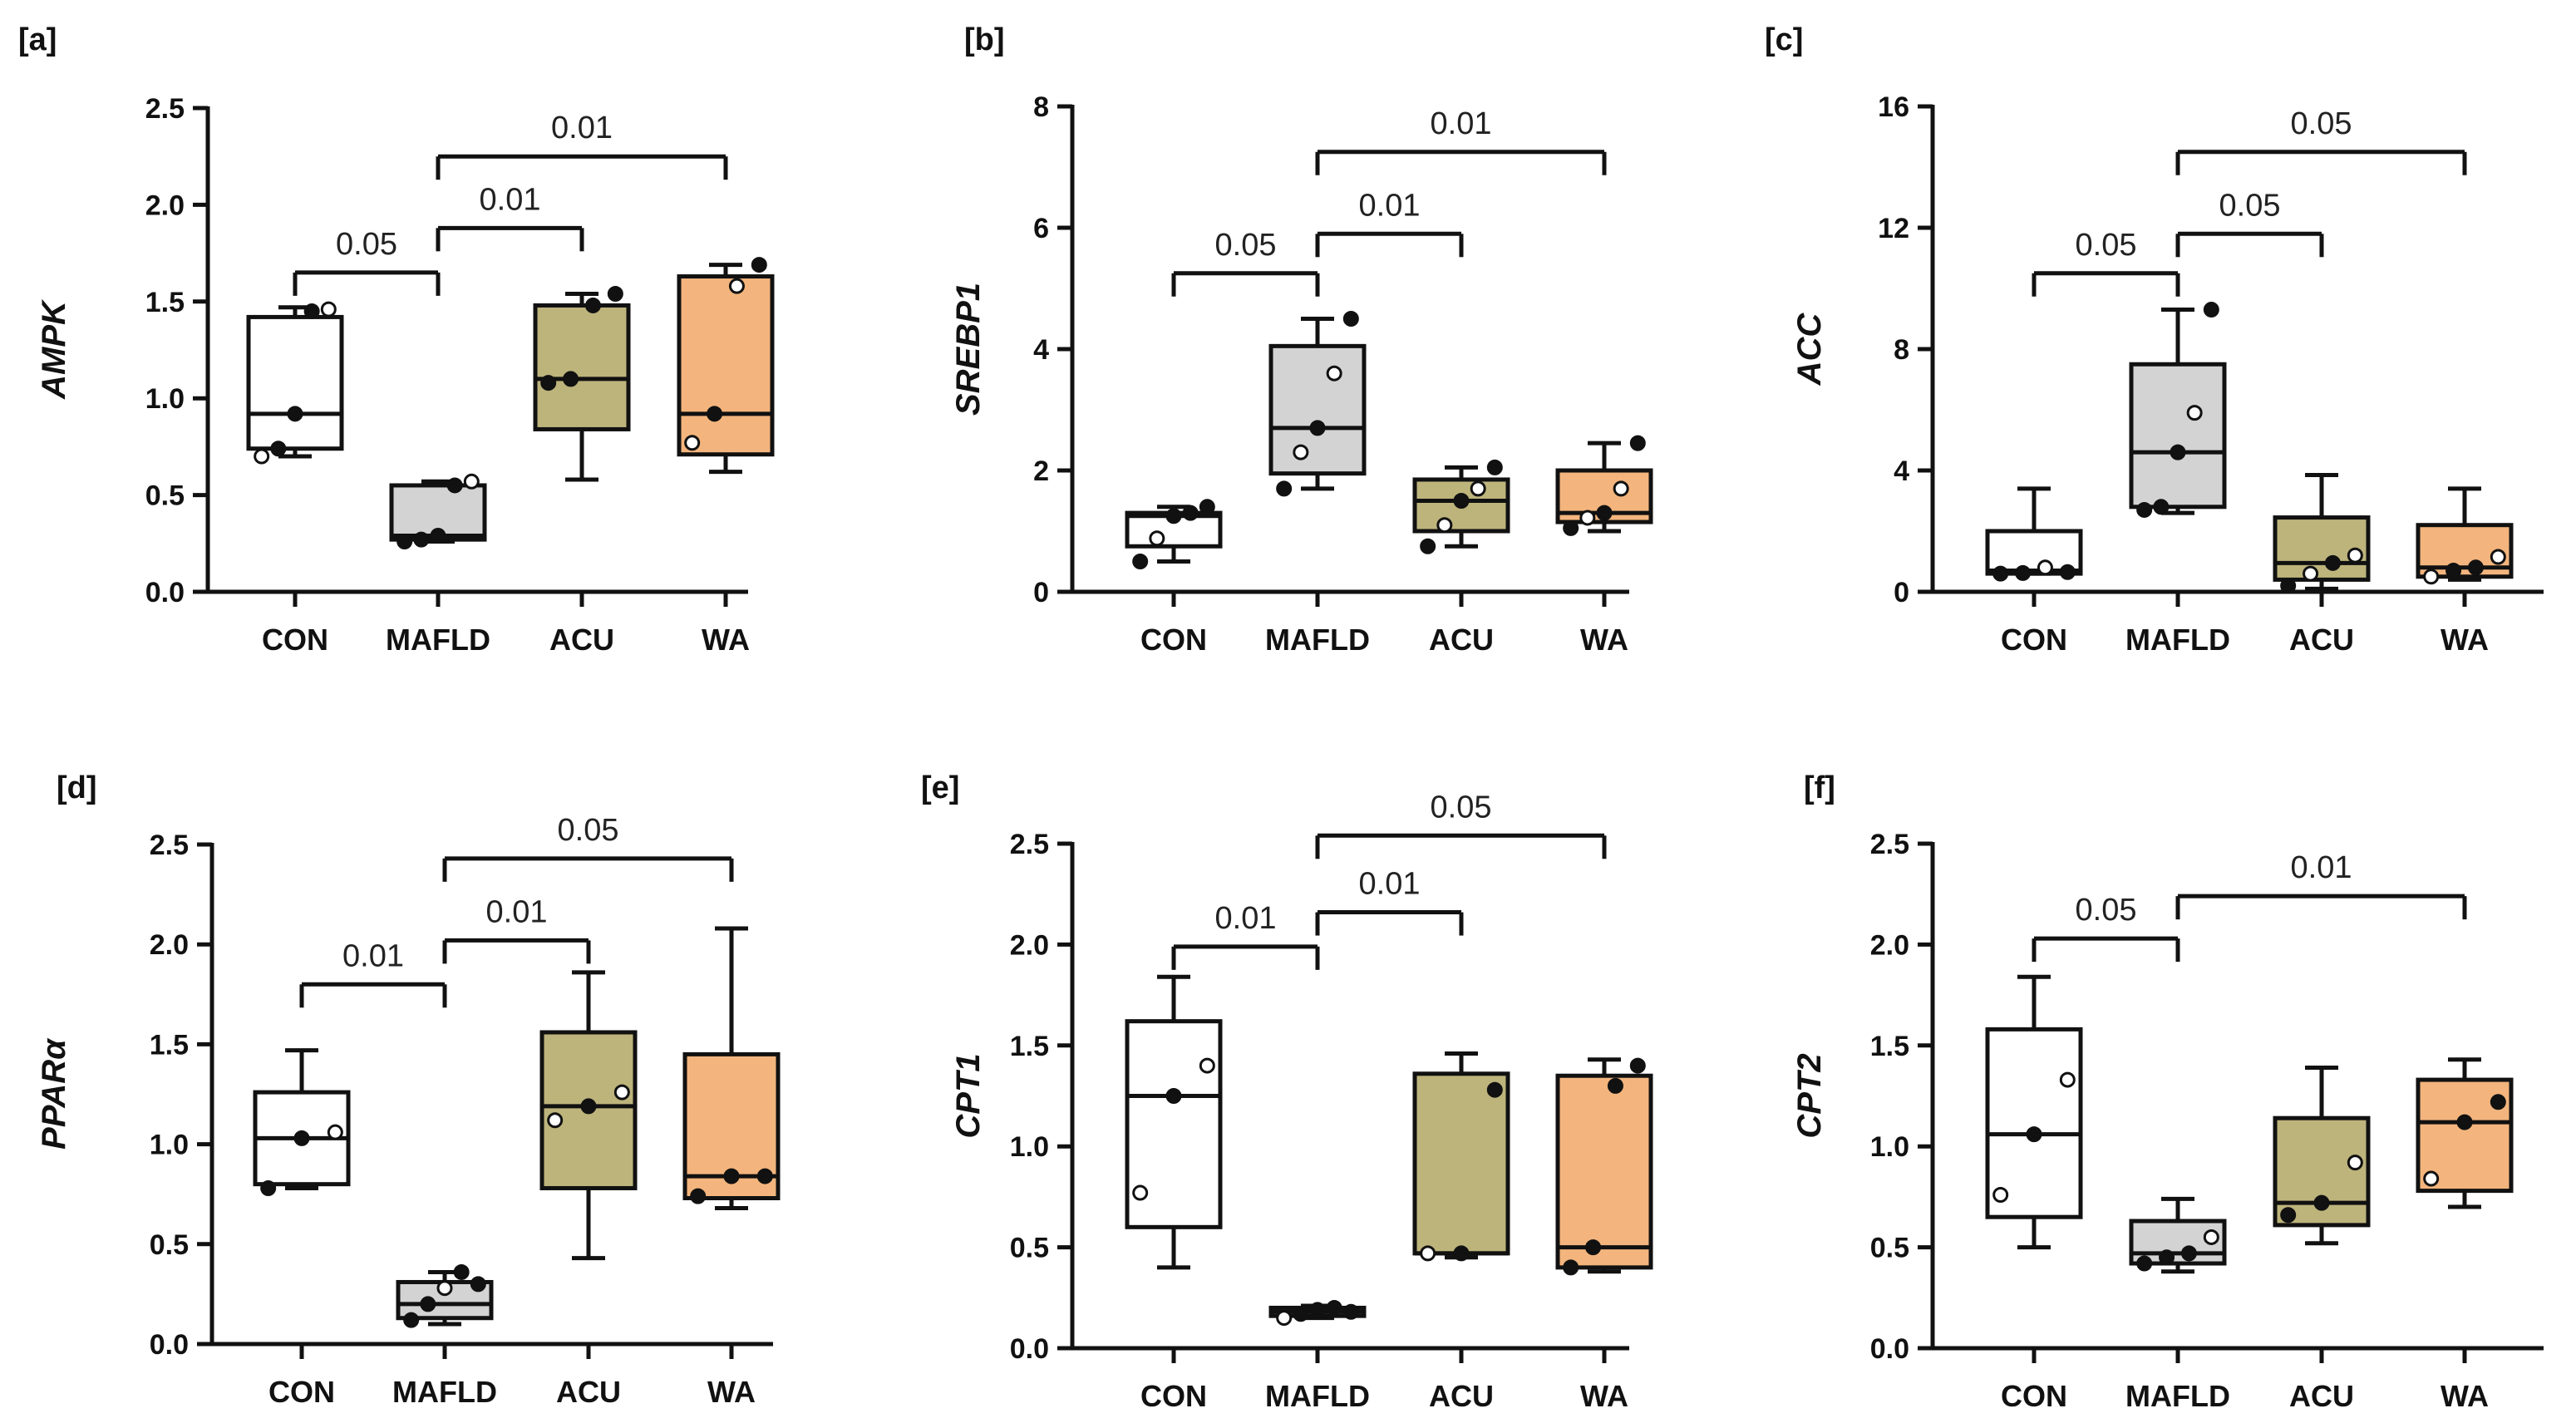 The width and height of the screenshot is (2576, 1423). What do you see at coordinates (165, 399) in the screenshot?
I see `y-tick-label: 1.0` at bounding box center [165, 399].